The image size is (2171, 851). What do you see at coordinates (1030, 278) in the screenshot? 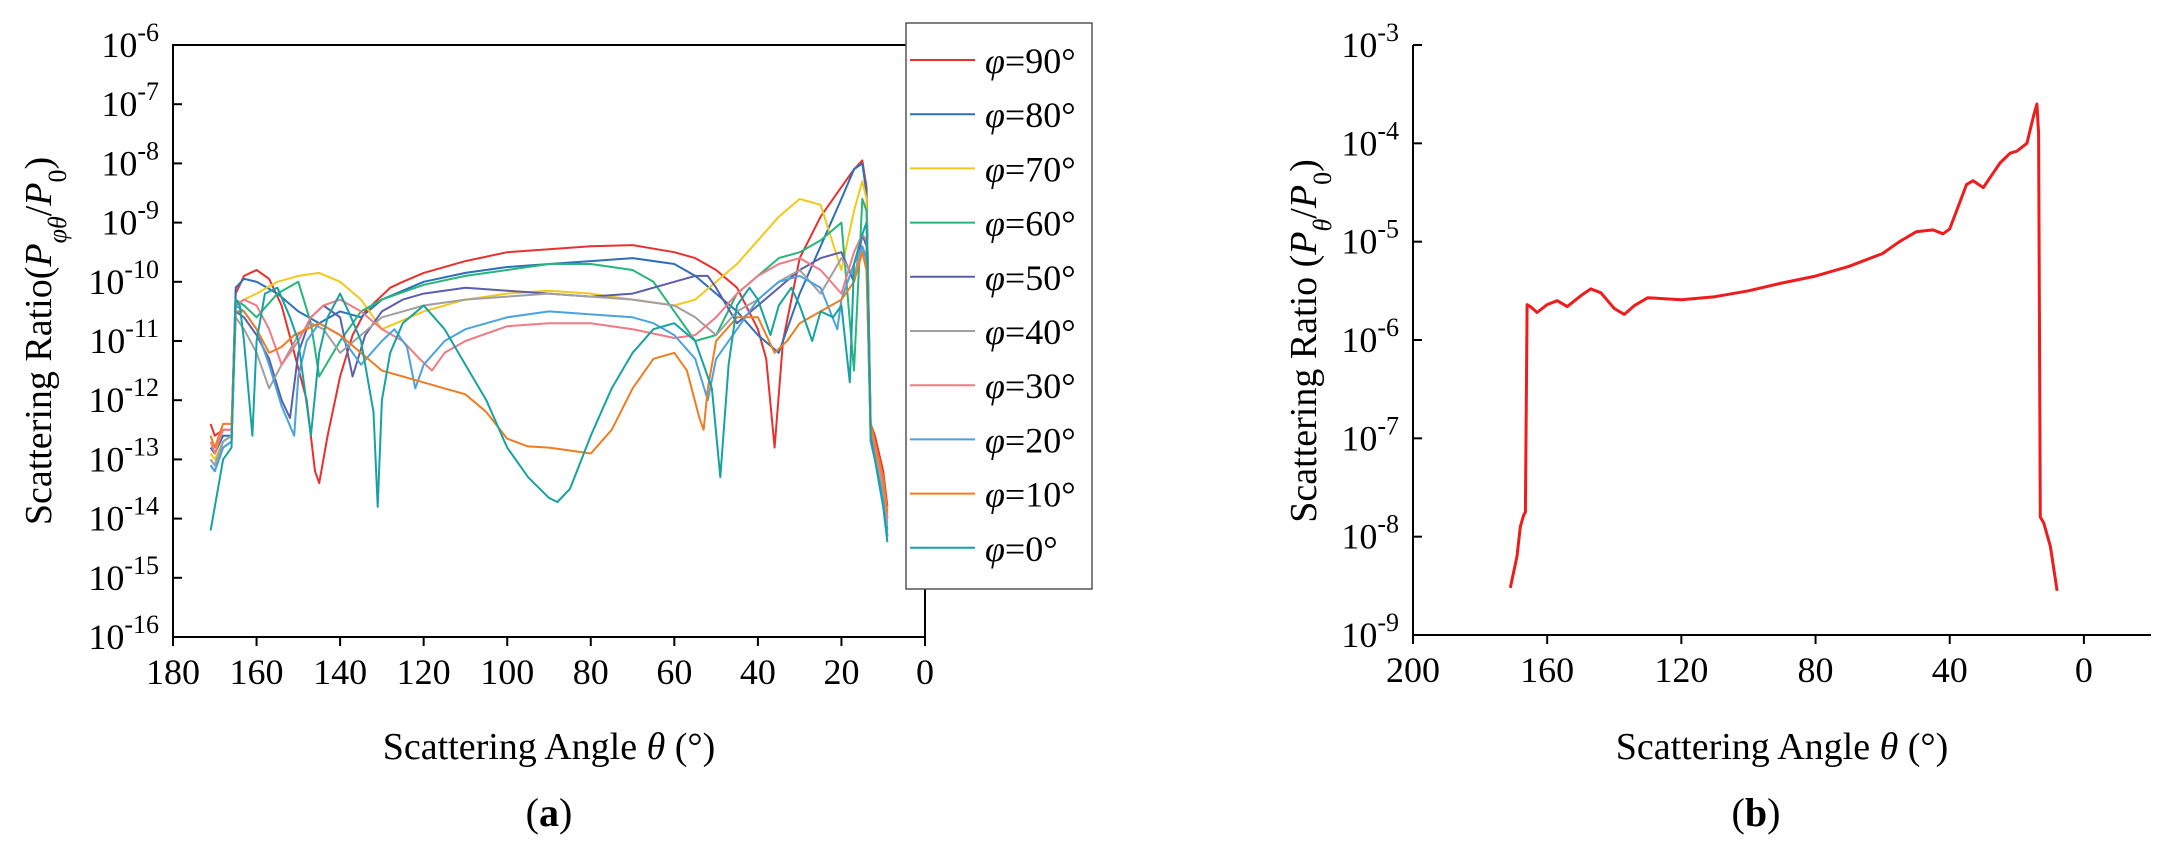
I see `legend-label-50: φ=50°` at bounding box center [1030, 278].